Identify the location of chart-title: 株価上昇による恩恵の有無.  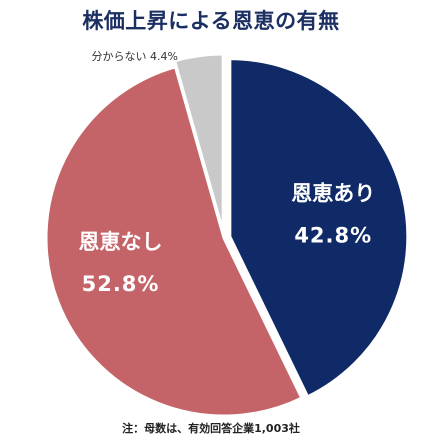
(211, 21).